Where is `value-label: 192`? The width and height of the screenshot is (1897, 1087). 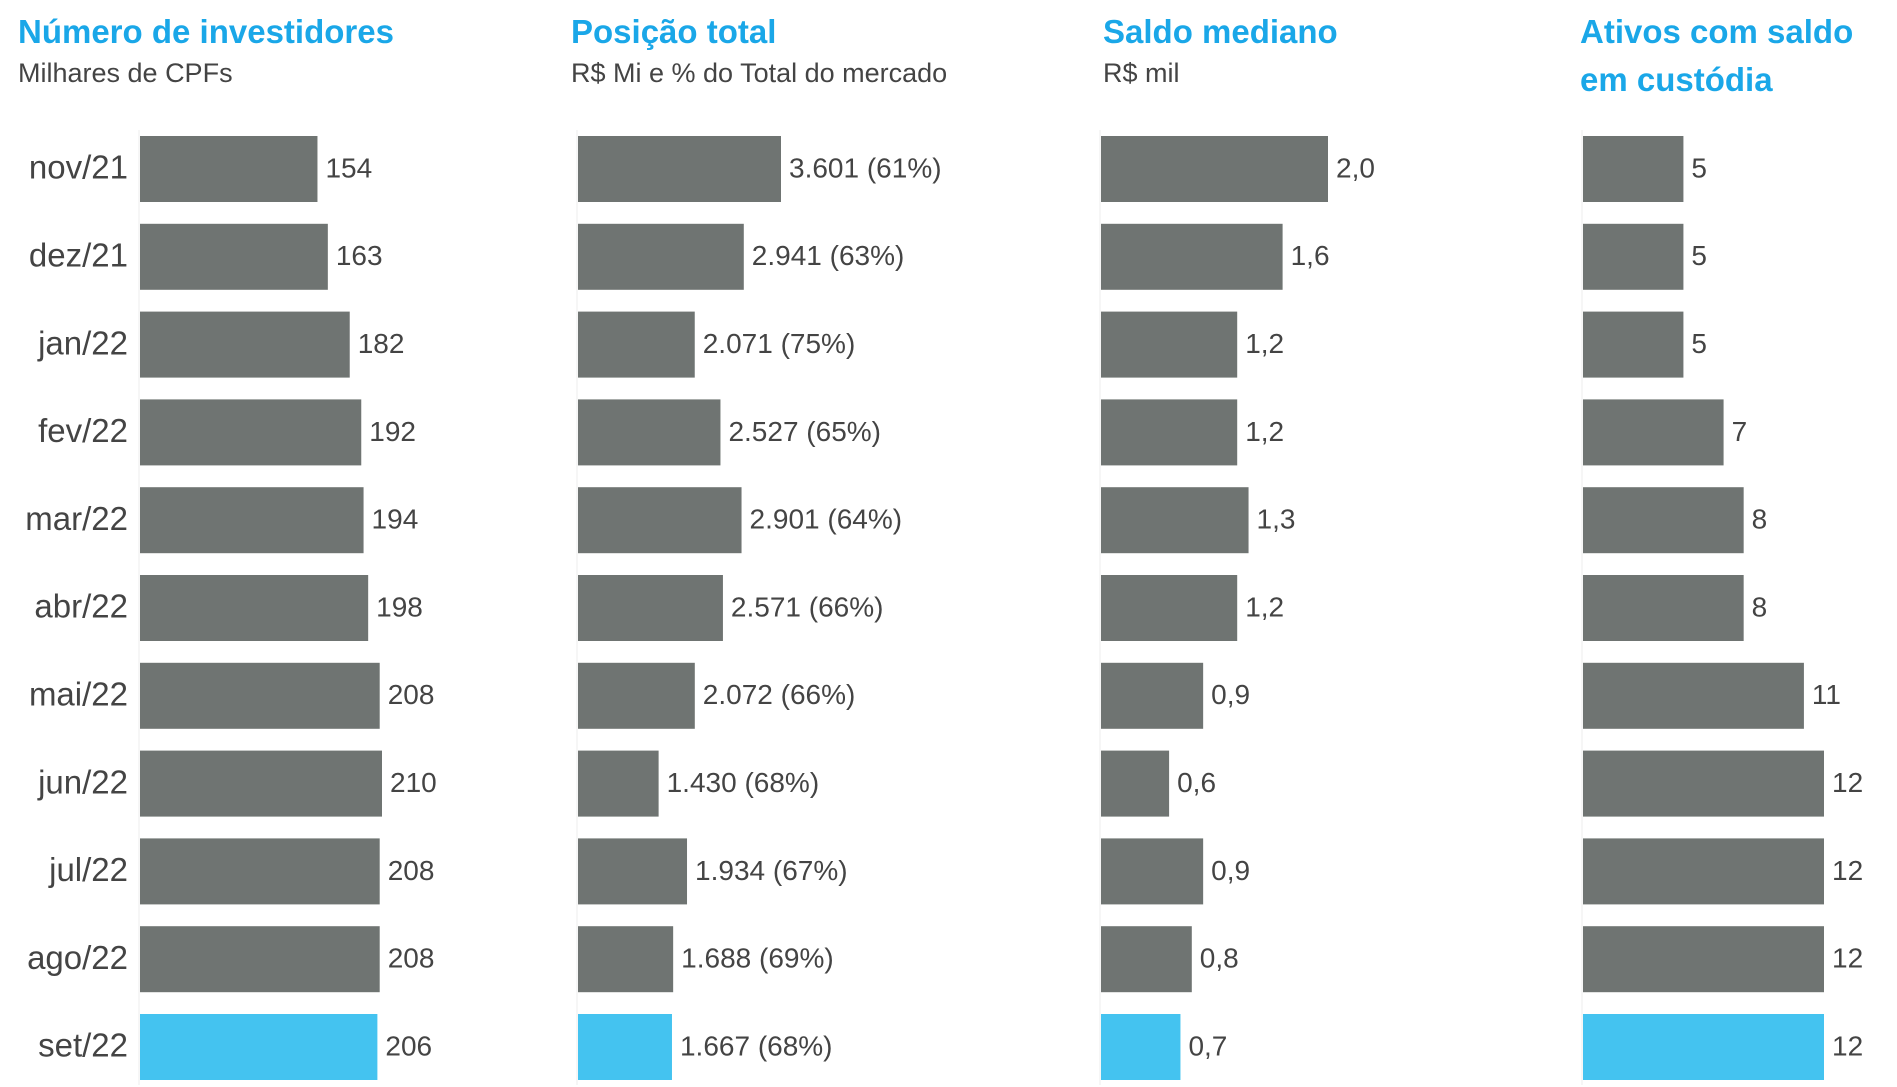 value-label: 192 is located at coordinates (392, 431).